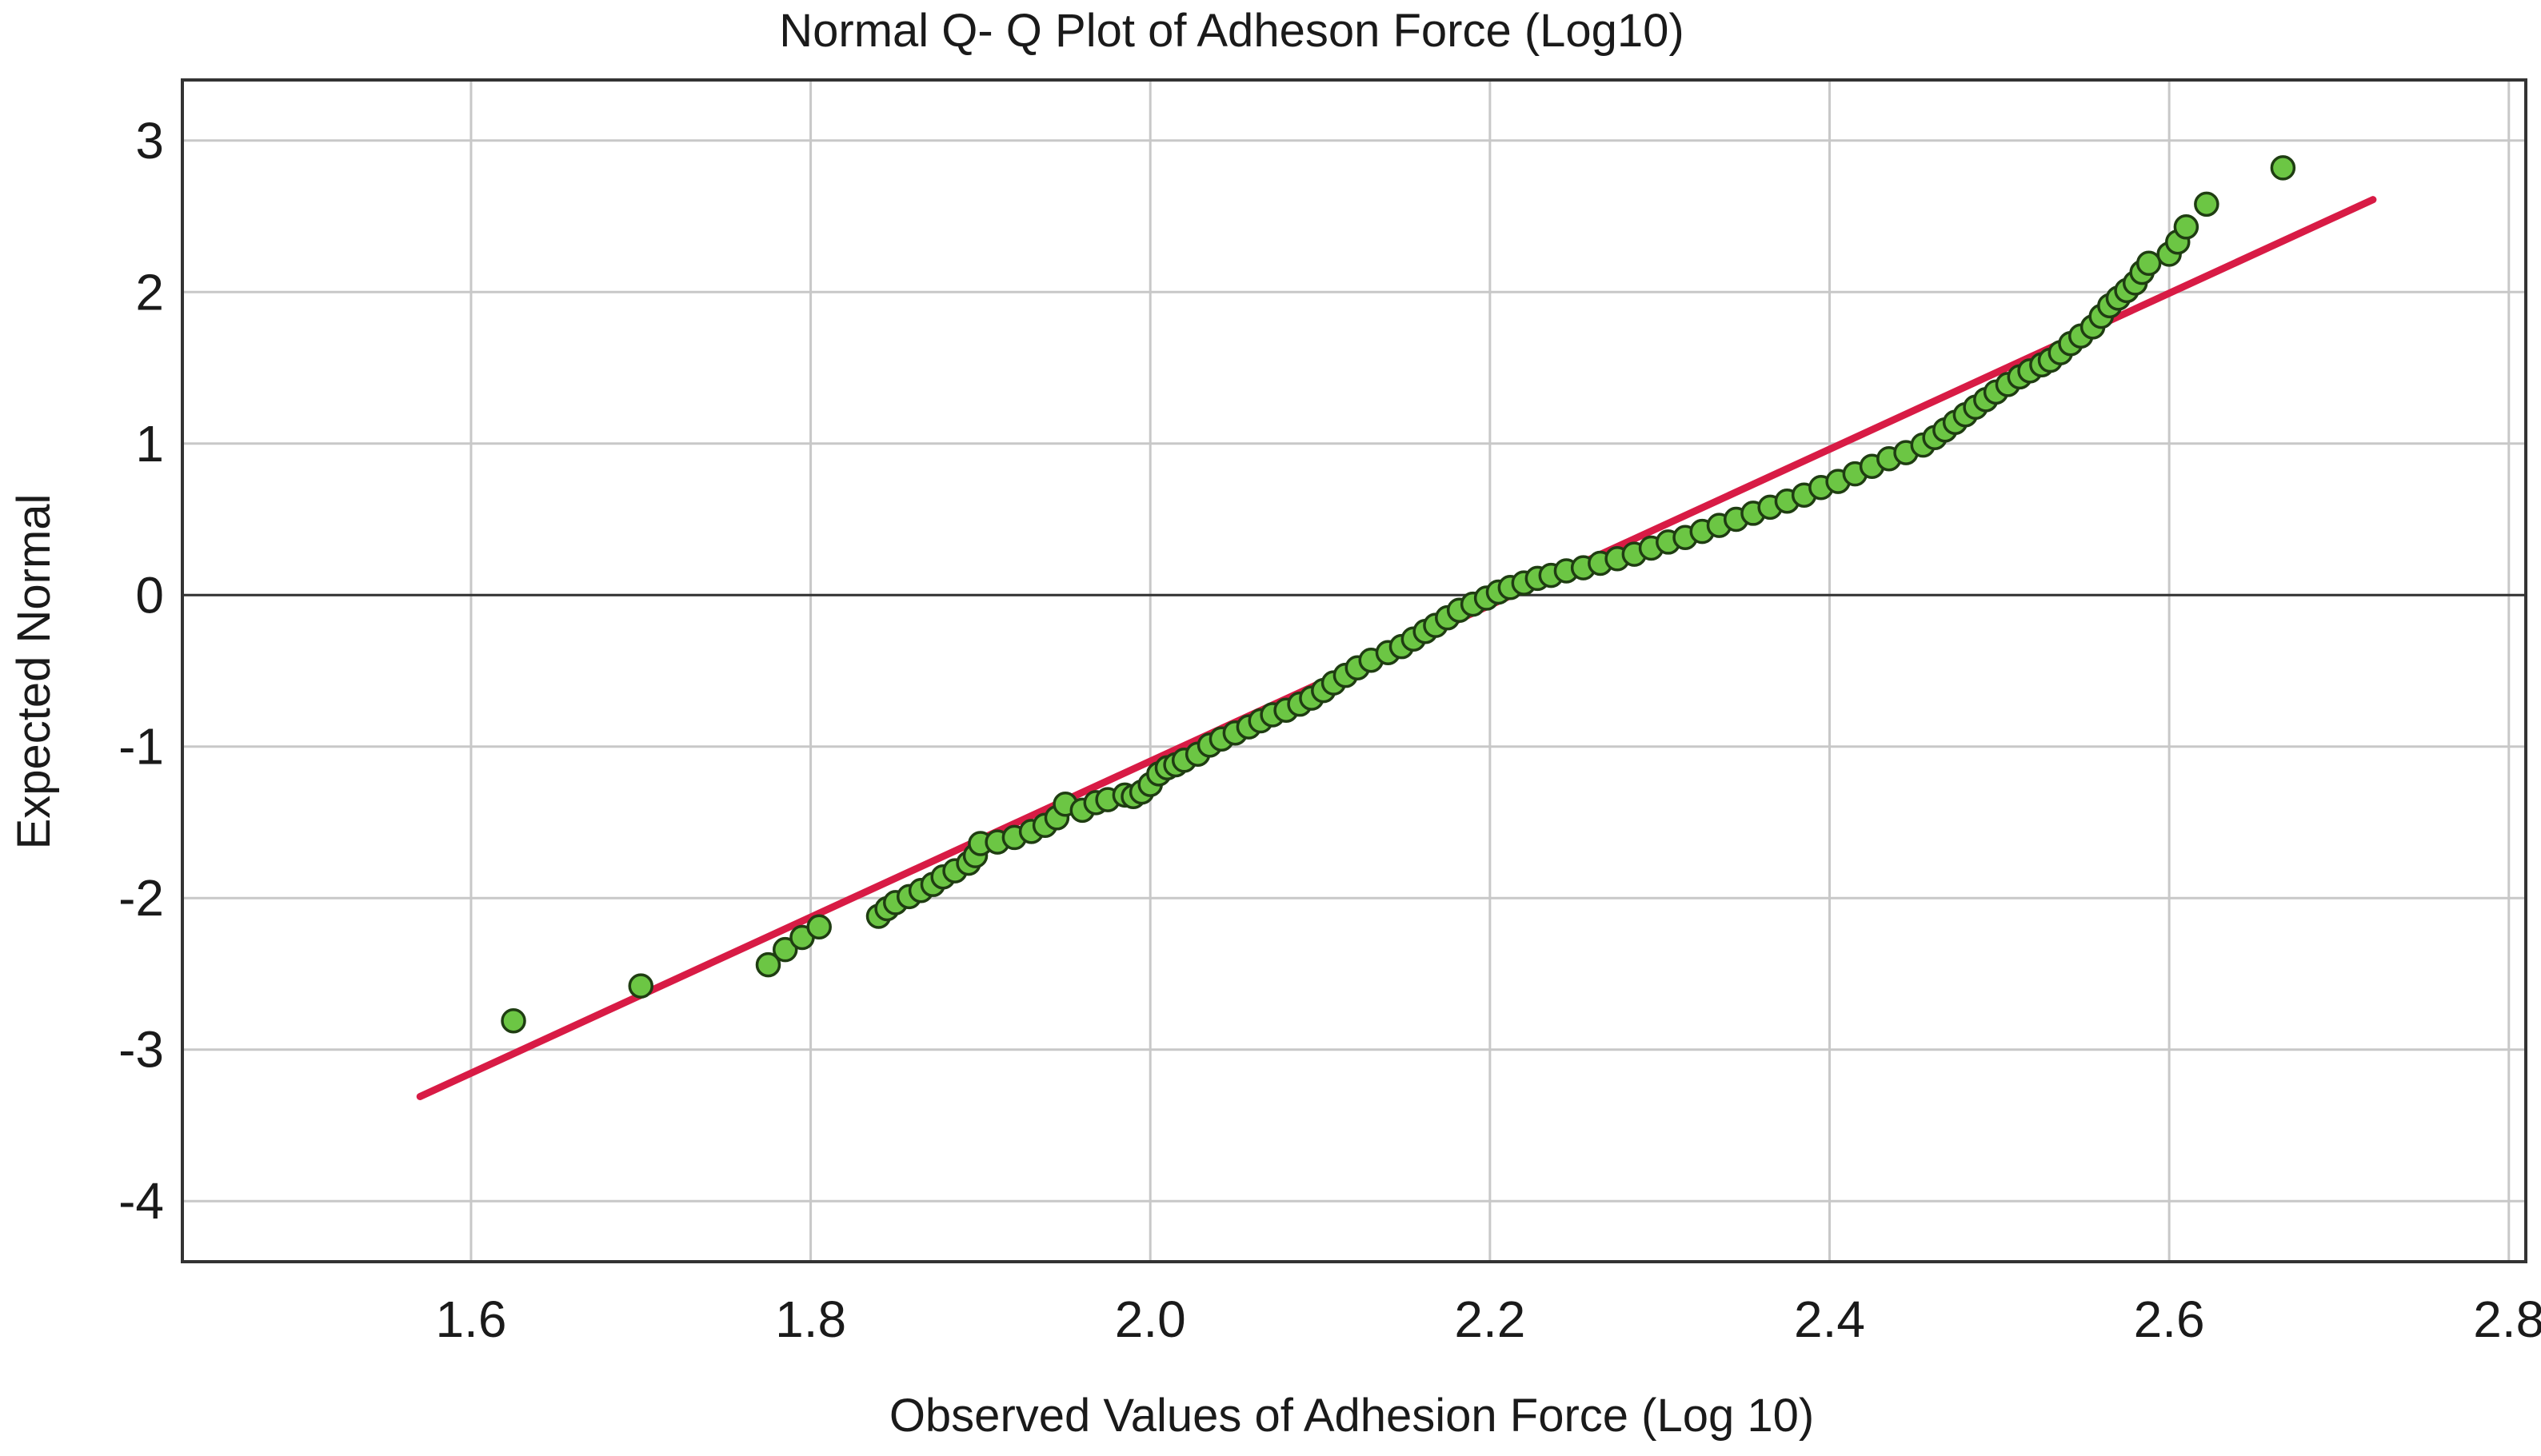 The image size is (2541, 1456). Describe the element at coordinates (141, 1201) in the screenshot. I see `y-tick-label: -4` at that location.